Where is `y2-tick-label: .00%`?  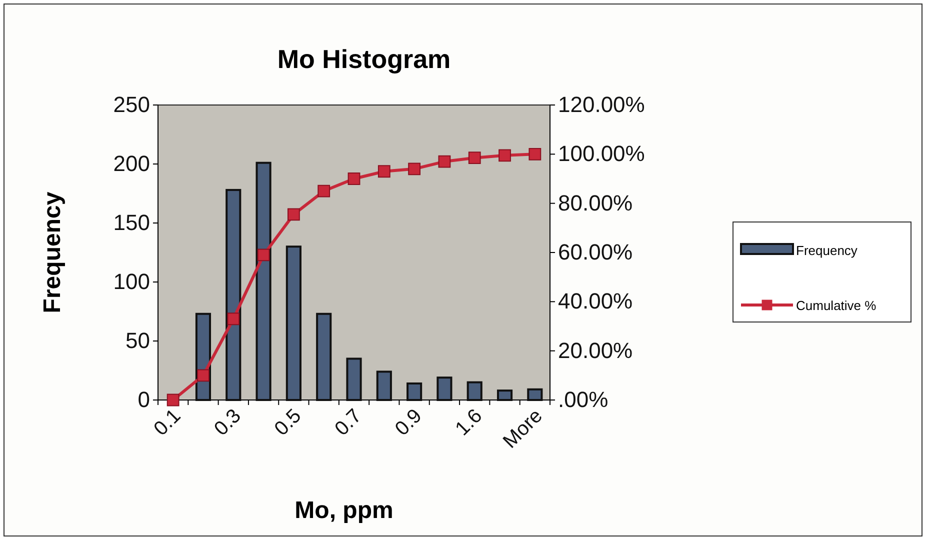 y2-tick-label: .00% is located at coordinates (583, 399).